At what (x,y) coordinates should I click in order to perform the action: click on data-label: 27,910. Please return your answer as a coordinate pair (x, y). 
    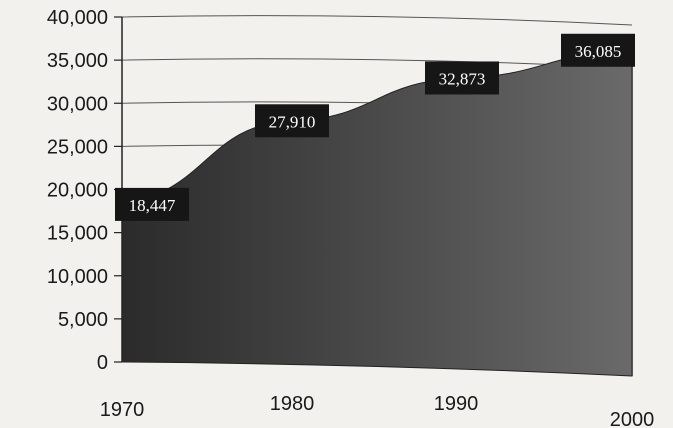
    Looking at the image, I should click on (292, 121).